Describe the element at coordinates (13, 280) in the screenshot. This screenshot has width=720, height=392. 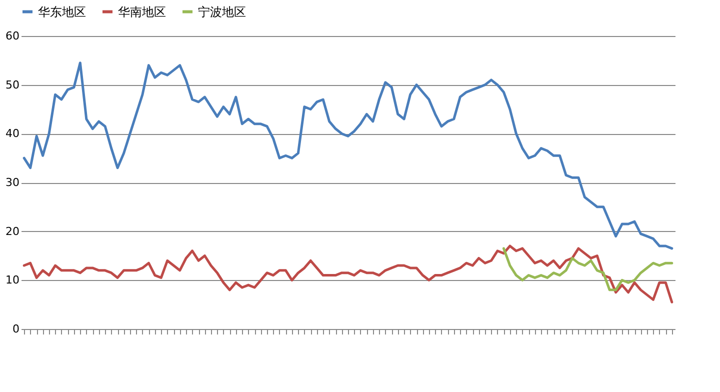
I see `y-tick-label: 10` at that location.